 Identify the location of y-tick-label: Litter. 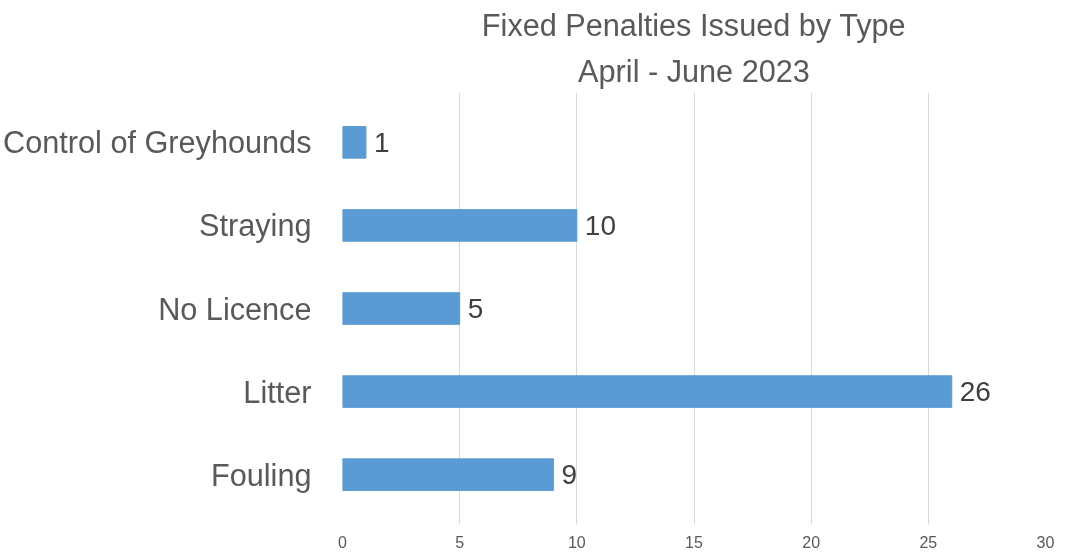
(277, 391).